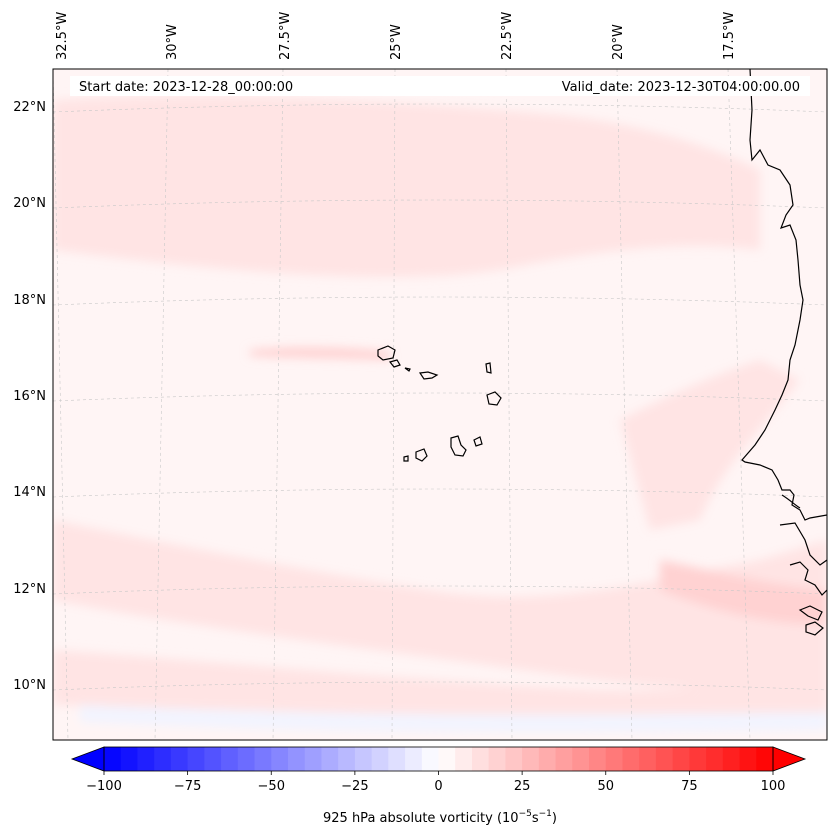 The image size is (837, 839). I want to click on island-santo-antao, so click(386, 353).